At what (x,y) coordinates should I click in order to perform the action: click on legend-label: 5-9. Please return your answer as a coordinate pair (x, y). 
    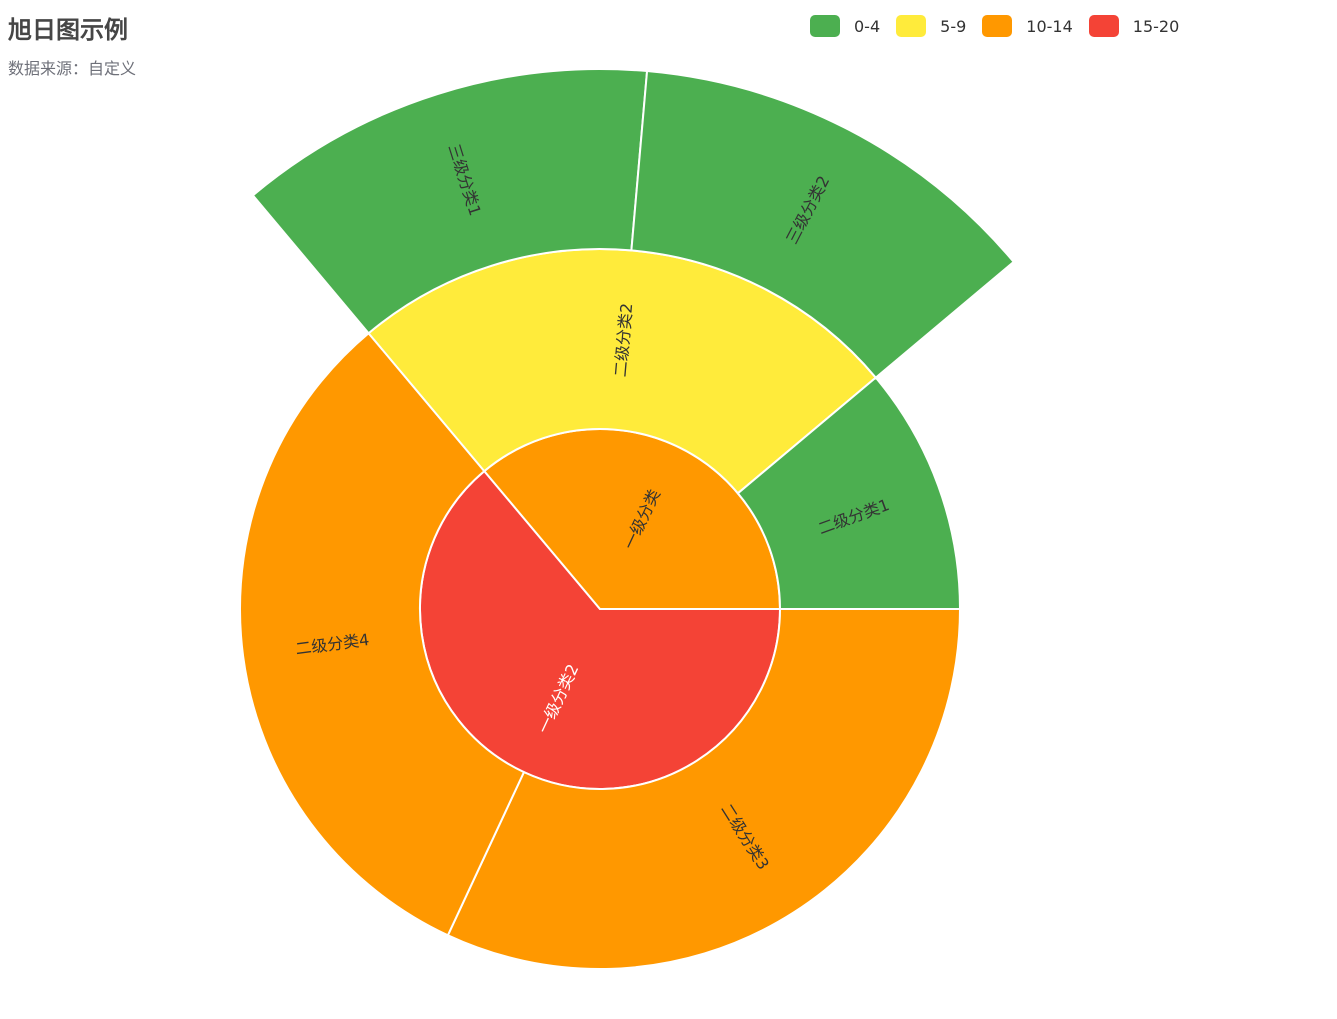
    Looking at the image, I should click on (953, 26).